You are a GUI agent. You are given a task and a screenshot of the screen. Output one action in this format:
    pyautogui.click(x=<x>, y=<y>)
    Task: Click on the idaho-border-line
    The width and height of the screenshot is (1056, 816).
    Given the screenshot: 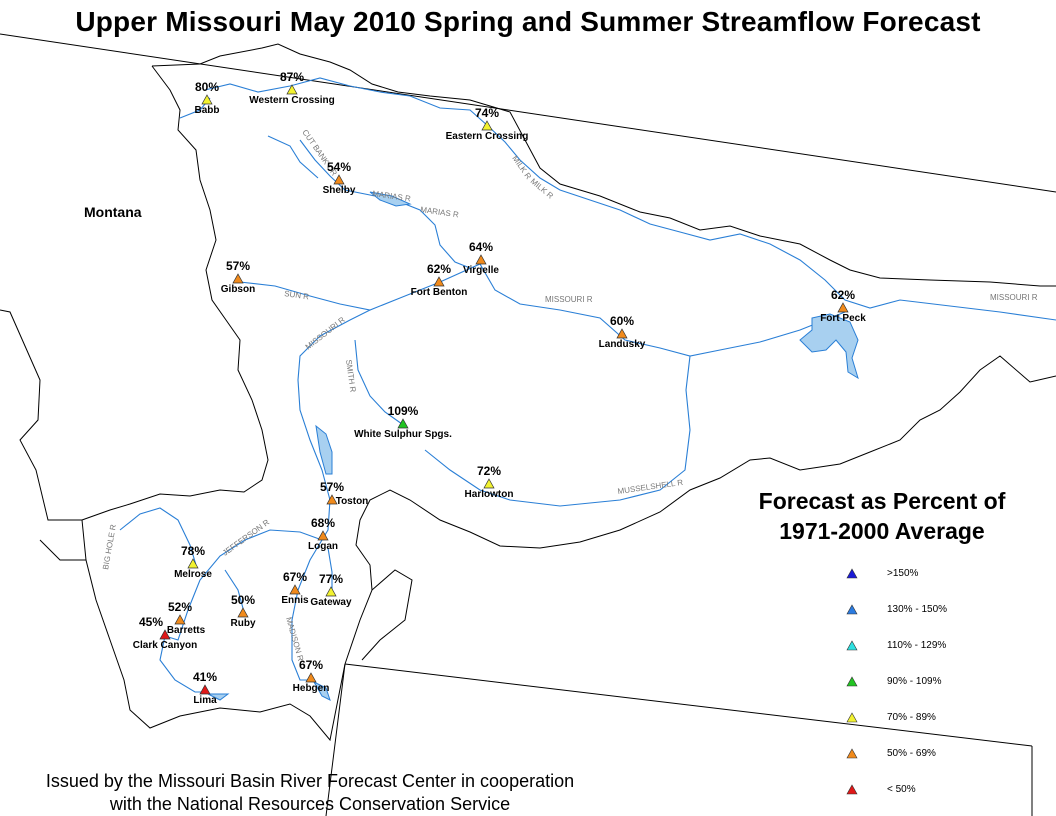 What is the action you would take?
    pyautogui.click(x=335, y=739)
    